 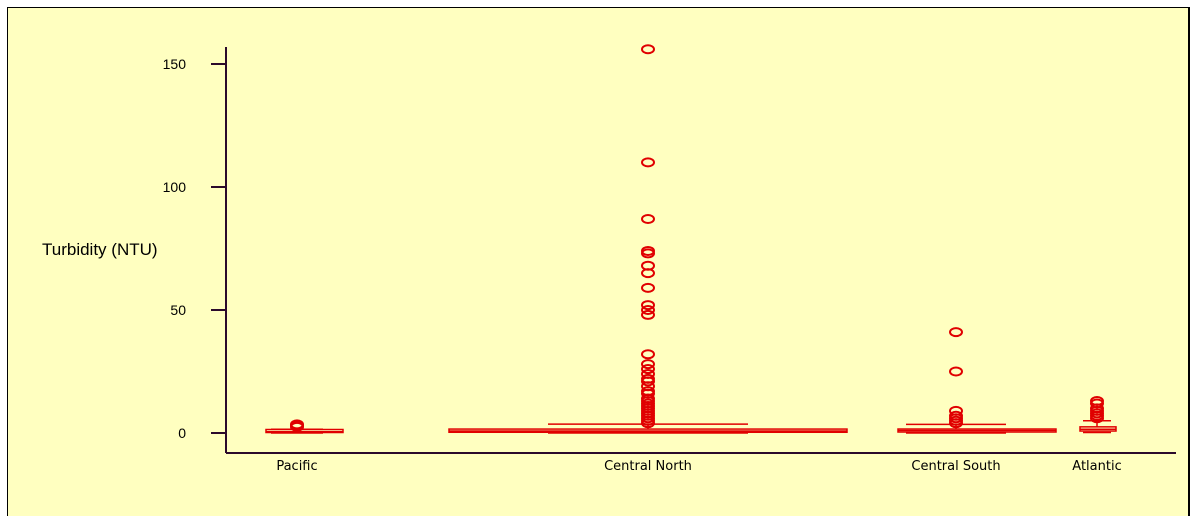 I want to click on x-tick-label: Atlantic, so click(x=1096, y=466).